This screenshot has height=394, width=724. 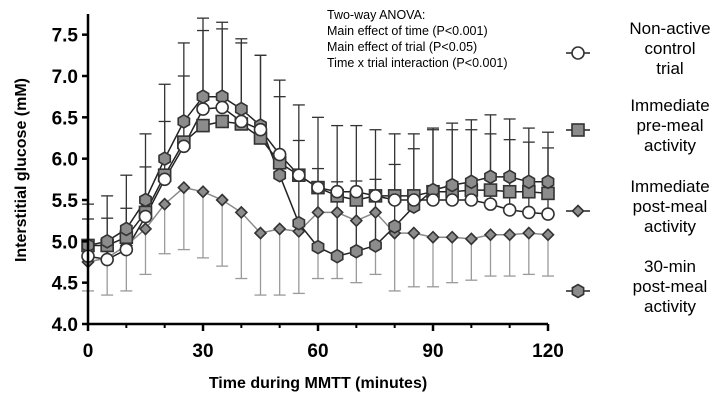 What do you see at coordinates (669, 28) in the screenshot?
I see `legend-label: Non-active` at bounding box center [669, 28].